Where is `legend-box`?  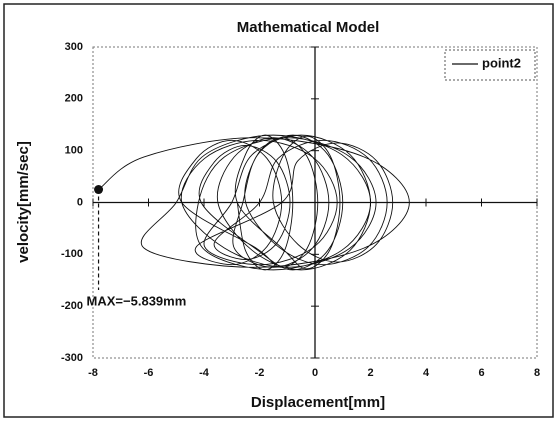 legend-box is located at coordinates (490, 65).